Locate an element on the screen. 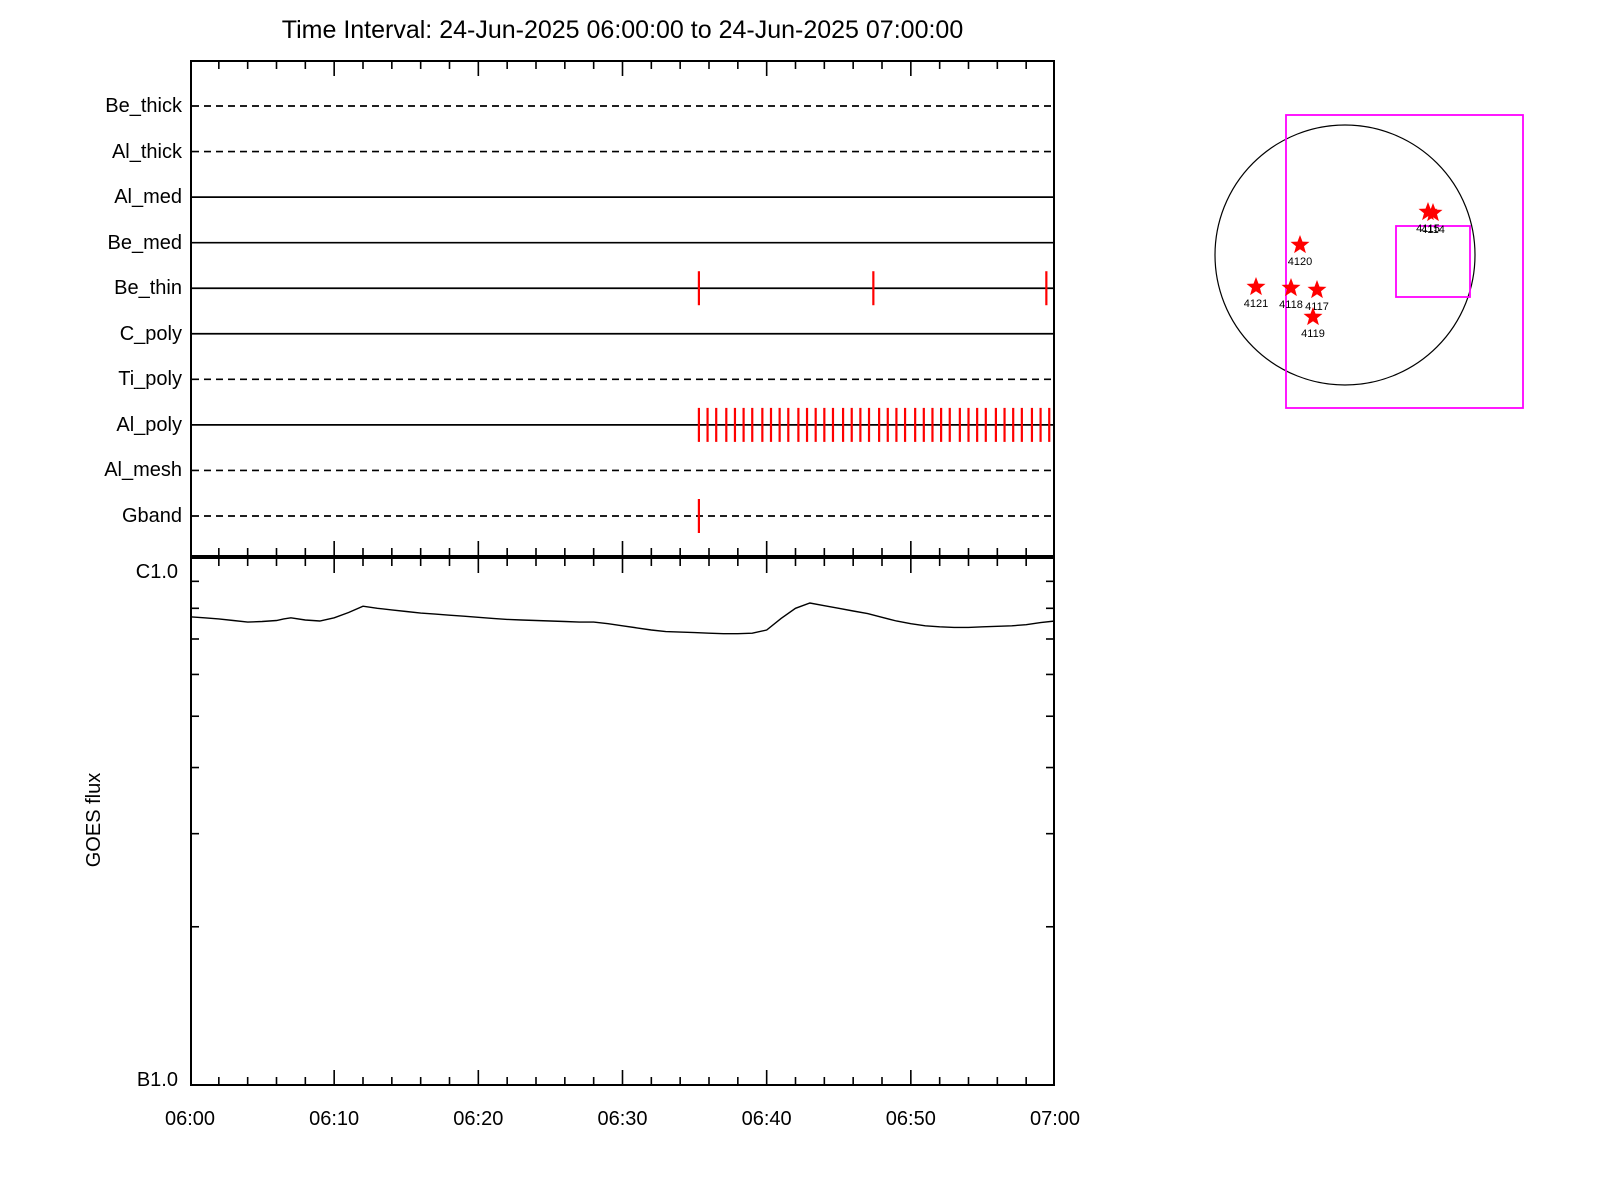 Image resolution: width=1600 pixels, height=1200 pixels. time-tick-label: 06:30 is located at coordinates (622, 1119).